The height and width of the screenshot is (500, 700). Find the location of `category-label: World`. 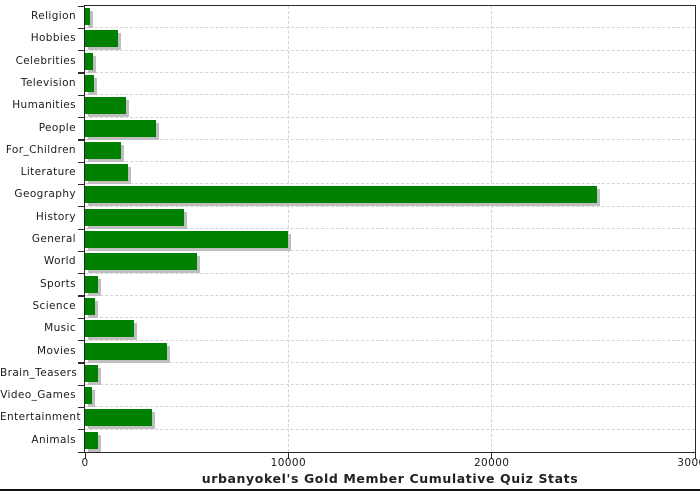

category-label: World is located at coordinates (59, 261).